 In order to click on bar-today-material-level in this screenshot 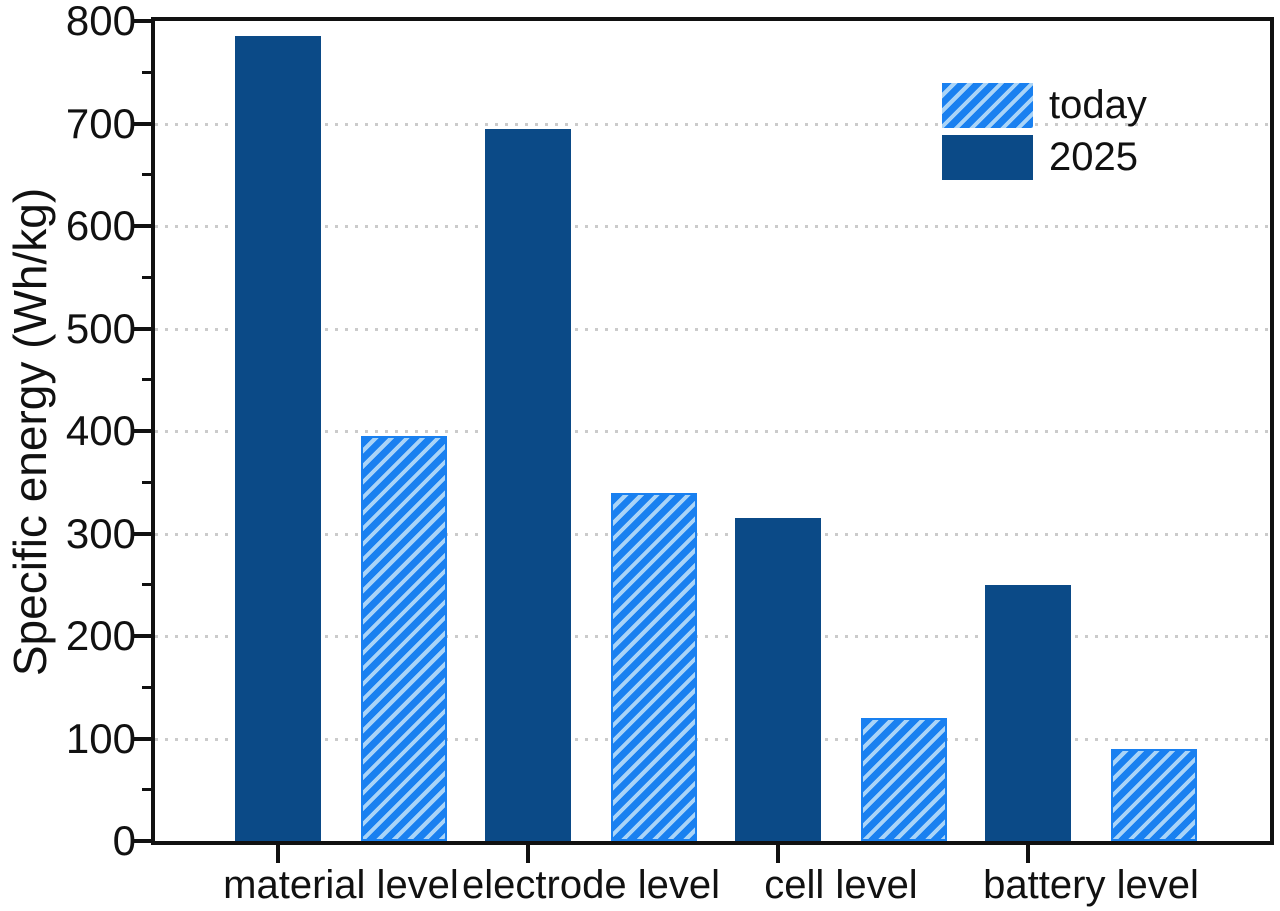, I will do `click(404, 638)`.